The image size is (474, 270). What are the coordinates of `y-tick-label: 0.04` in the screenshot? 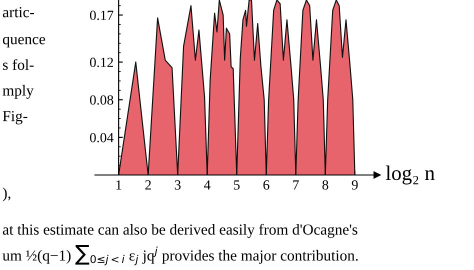 It's located at (102, 137).